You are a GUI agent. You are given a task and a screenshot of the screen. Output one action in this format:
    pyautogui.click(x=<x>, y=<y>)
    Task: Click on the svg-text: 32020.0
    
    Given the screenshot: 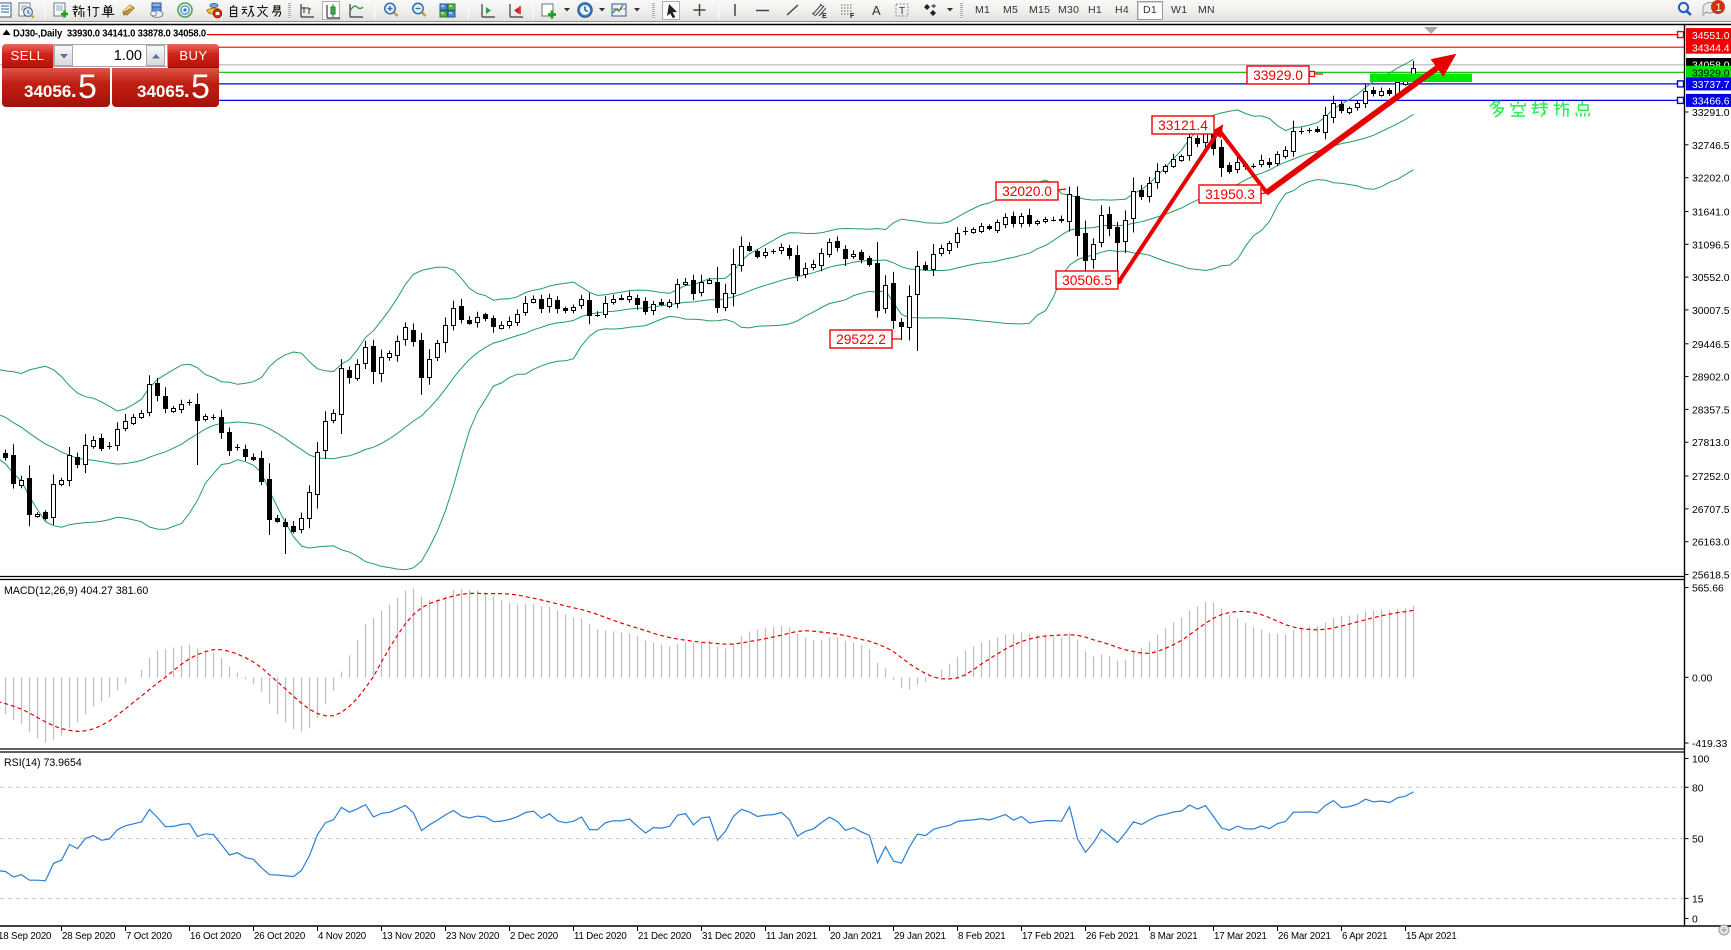 What is the action you would take?
    pyautogui.click(x=1027, y=191)
    